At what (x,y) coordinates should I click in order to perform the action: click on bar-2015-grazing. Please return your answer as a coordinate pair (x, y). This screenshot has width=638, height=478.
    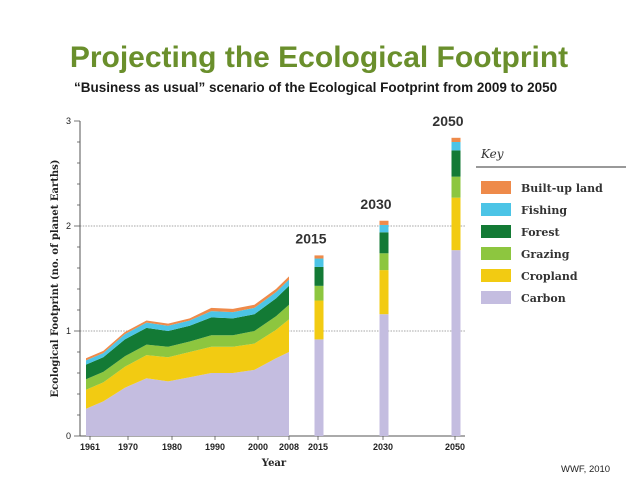
    Looking at the image, I should click on (319, 293).